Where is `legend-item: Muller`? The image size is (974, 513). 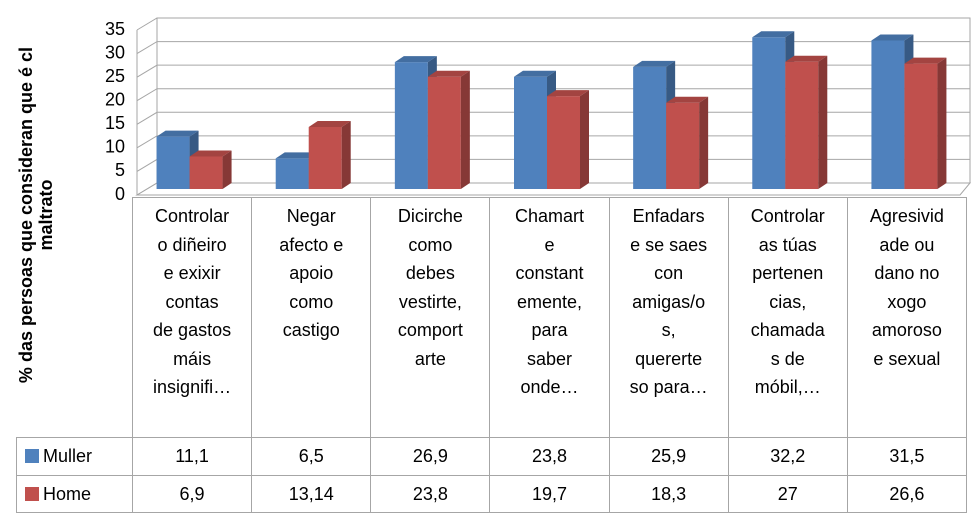 legend-item: Muller is located at coordinates (74, 456).